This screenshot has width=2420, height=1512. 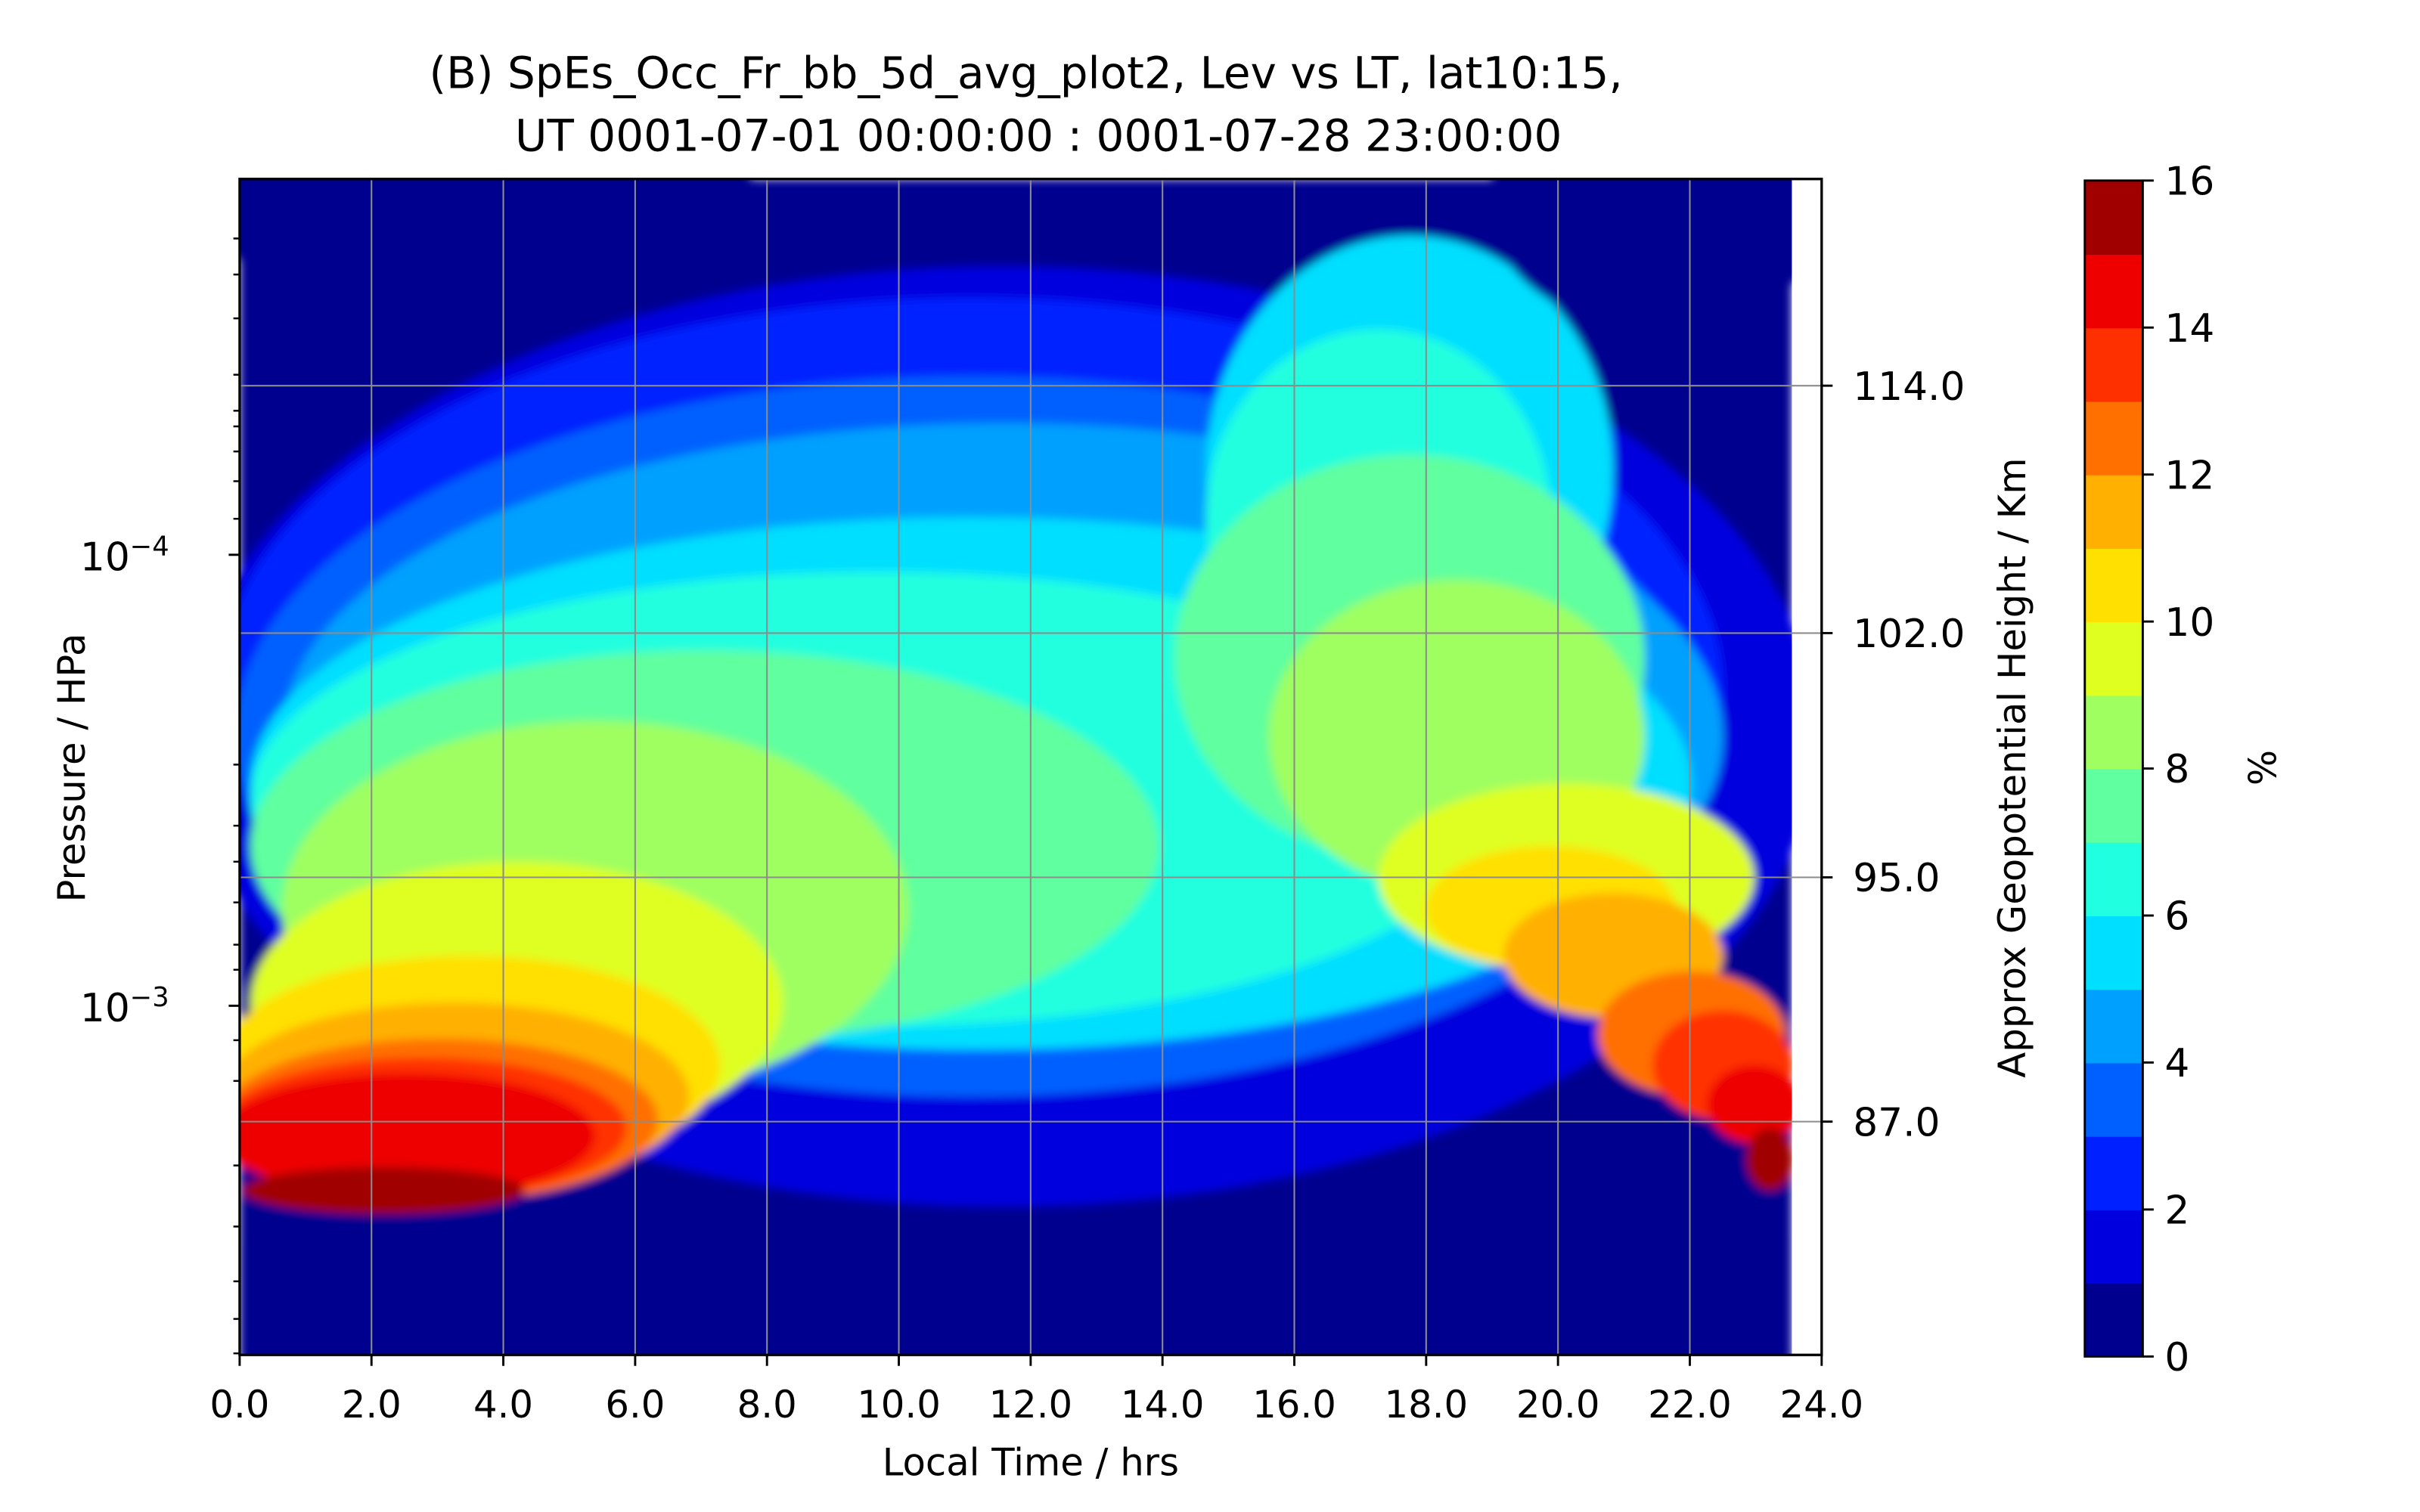 What do you see at coordinates (2176, 1211) in the screenshot?
I see `colorbar-tick-label: 2` at bounding box center [2176, 1211].